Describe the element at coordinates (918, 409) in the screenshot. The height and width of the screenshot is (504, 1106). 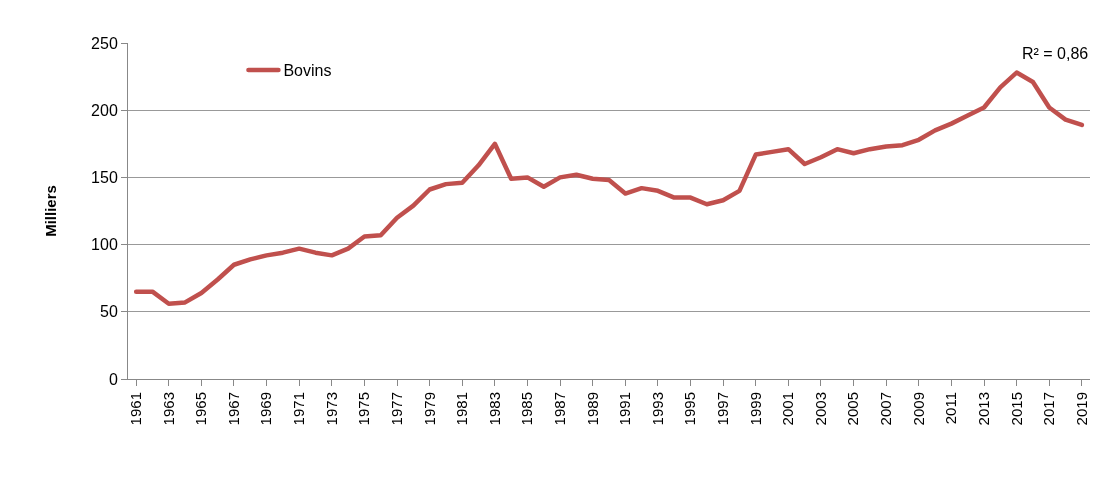
I see `x-tick-label: 2009` at that location.